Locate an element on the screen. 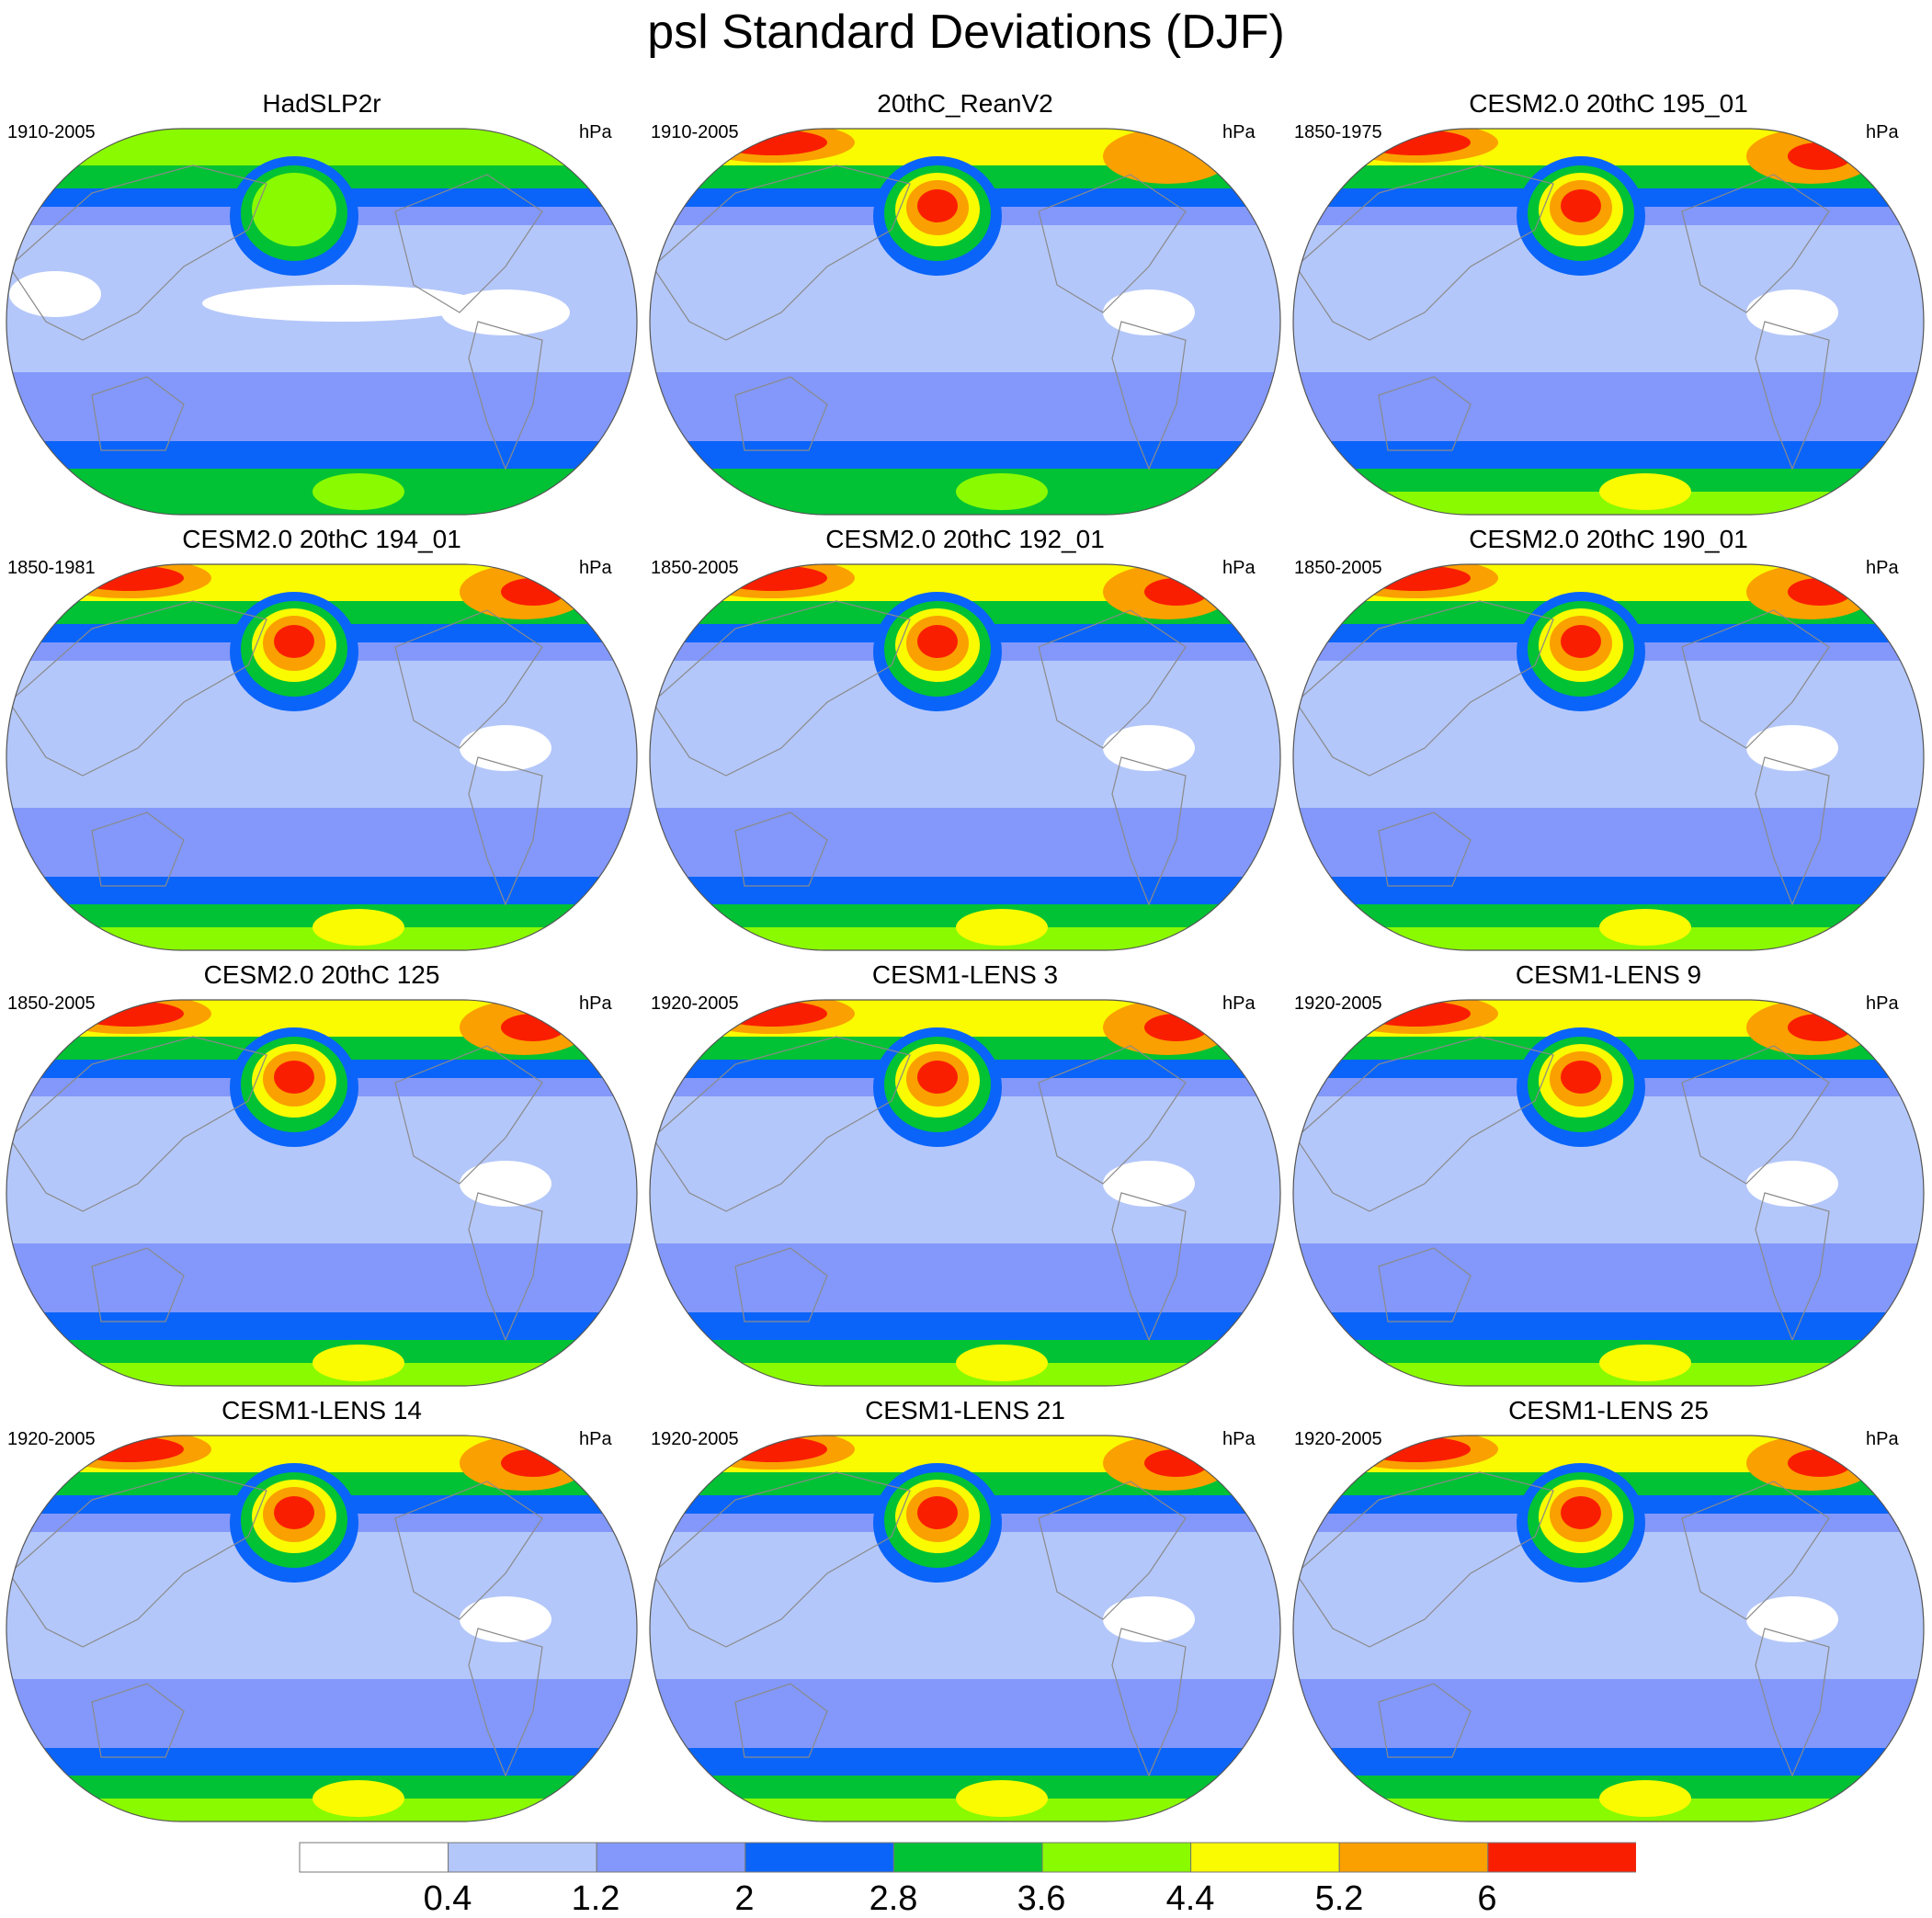  map-panel: 20thC_ReanV2 1910-2005 hPa is located at coordinates (965, 304).